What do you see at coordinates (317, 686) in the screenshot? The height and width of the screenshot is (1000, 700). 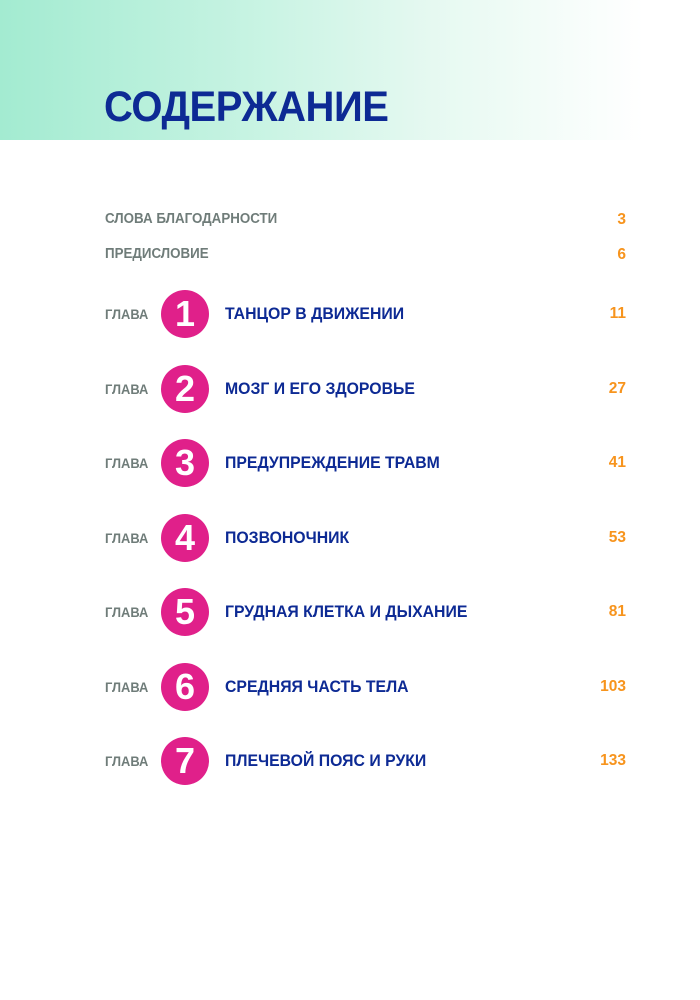 I see `chapter-title: СРЕДНЯЯ ЧАСТЬ ТЕЛА` at bounding box center [317, 686].